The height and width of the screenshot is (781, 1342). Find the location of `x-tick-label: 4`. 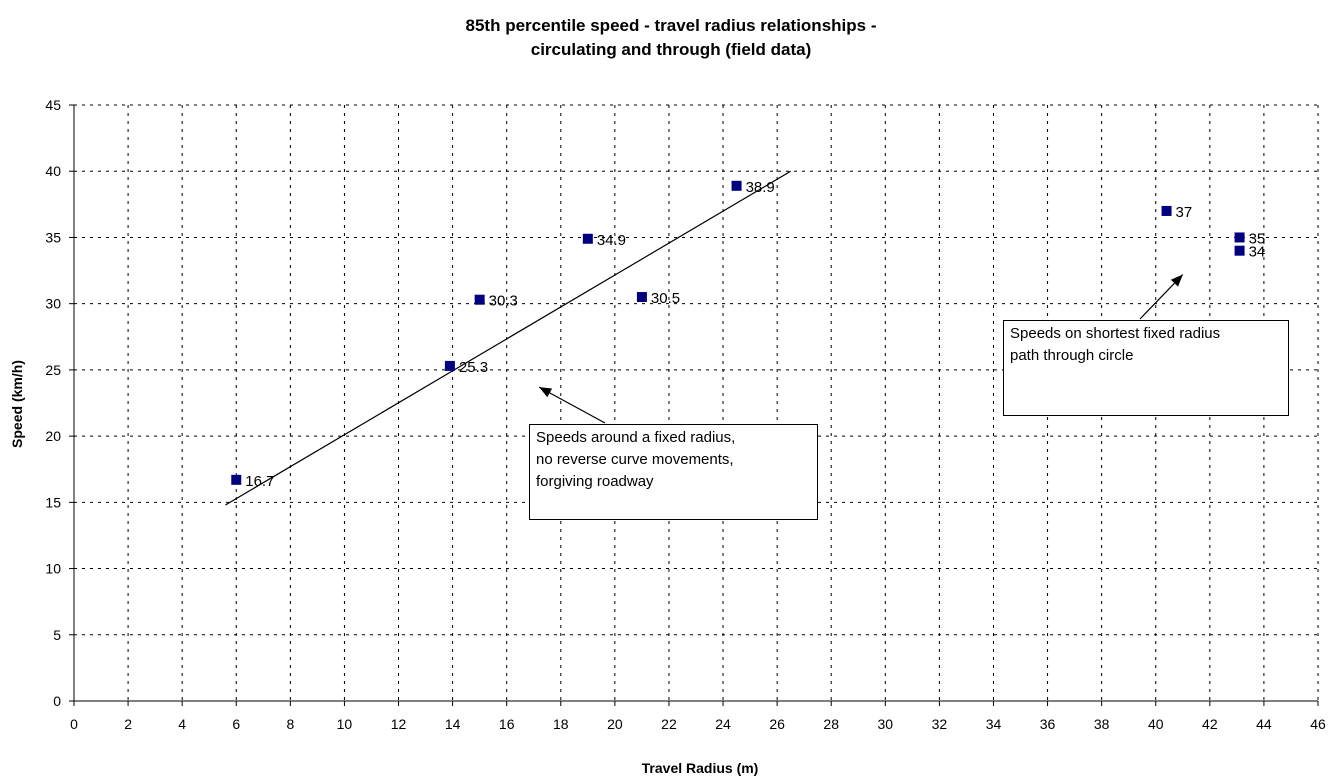

x-tick-label: 4 is located at coordinates (182, 724).